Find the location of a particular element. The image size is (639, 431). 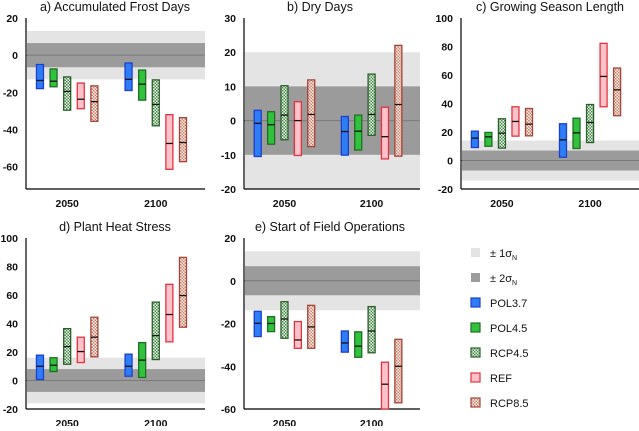

legend-item-rcp85: RCP8.5 is located at coordinates (499, 403).